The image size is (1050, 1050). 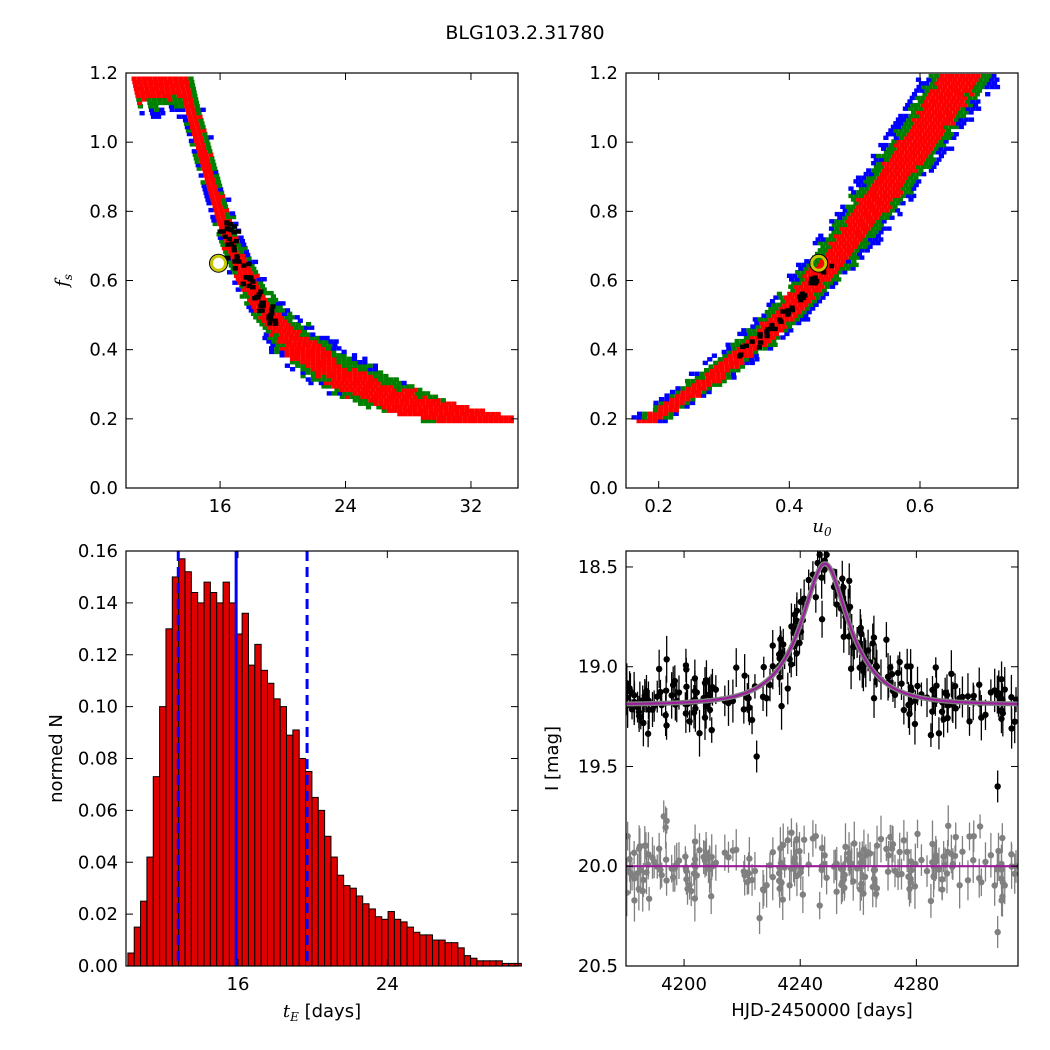 What do you see at coordinates (822, 527) in the screenshot?
I see `p2-xlabel: u0` at bounding box center [822, 527].